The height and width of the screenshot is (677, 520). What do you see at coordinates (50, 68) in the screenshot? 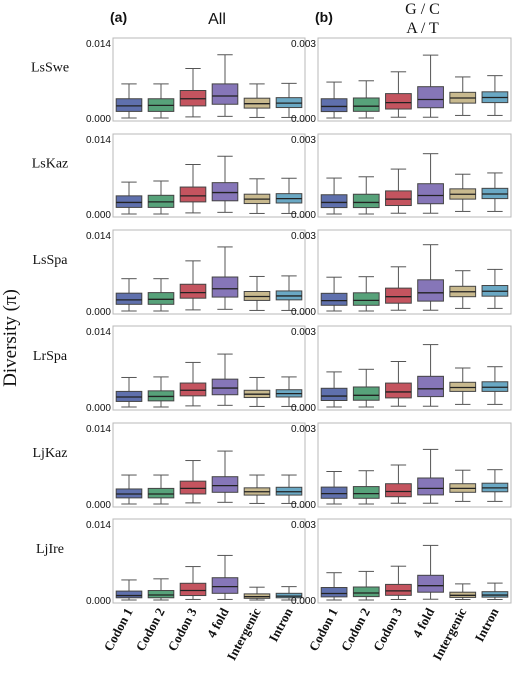
I see `population-label: LsSwe` at bounding box center [50, 68].